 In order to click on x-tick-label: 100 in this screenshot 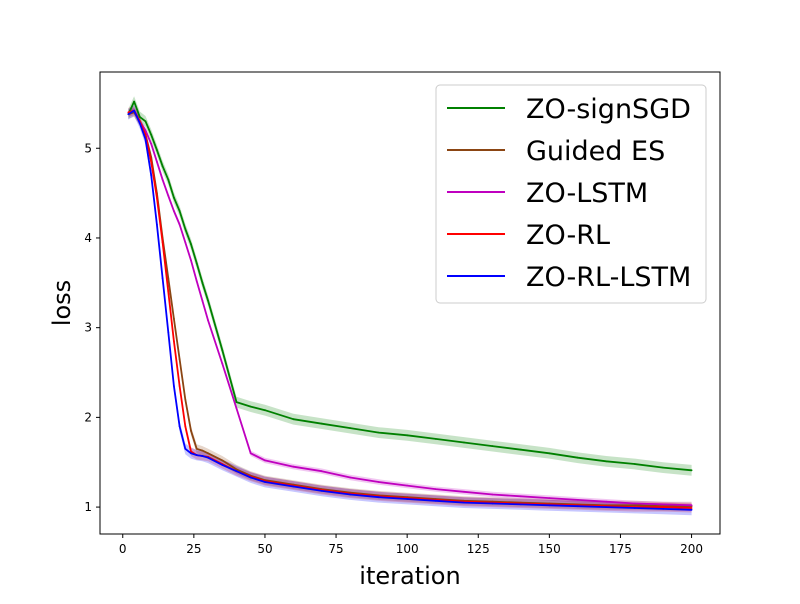, I will do `click(407, 549)`.